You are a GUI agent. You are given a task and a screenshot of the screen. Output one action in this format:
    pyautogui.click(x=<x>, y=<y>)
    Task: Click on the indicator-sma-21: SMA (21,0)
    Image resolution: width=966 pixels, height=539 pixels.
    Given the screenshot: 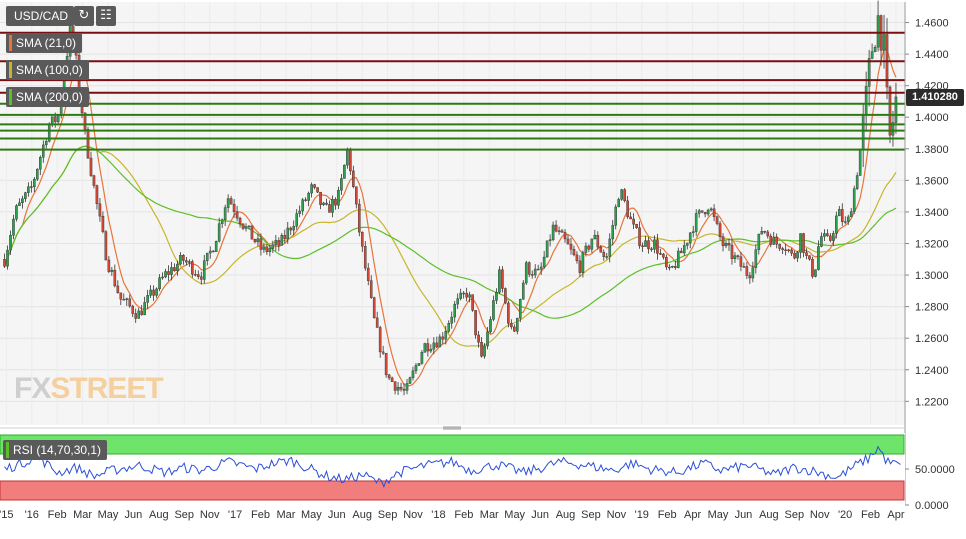 What is the action you would take?
    pyautogui.click(x=44, y=43)
    